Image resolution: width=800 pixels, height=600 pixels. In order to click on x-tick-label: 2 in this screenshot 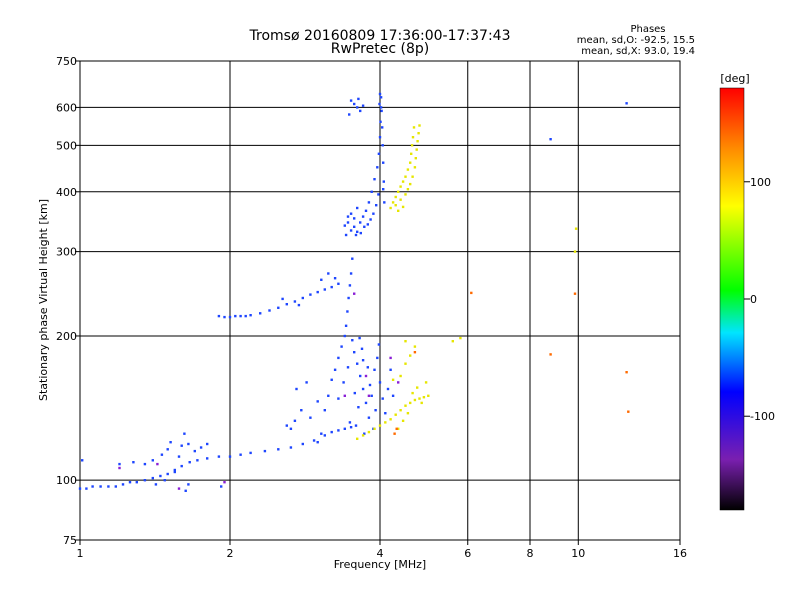, I will do `click(230, 553)`.